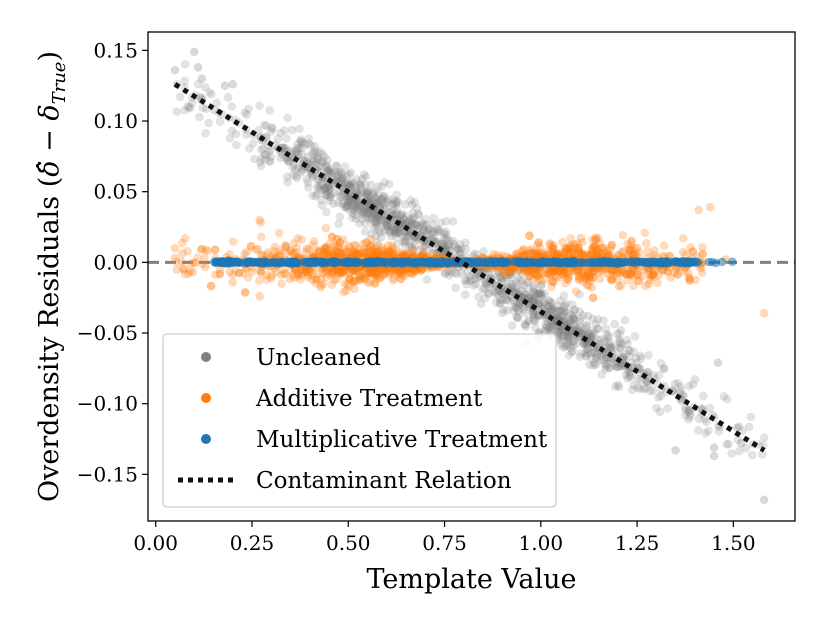  I want to click on svg-text:Overdensity Residuals (δ̂ − δT: Overdensity Residuals (δ̂ − δTrue), so click(52, 276).